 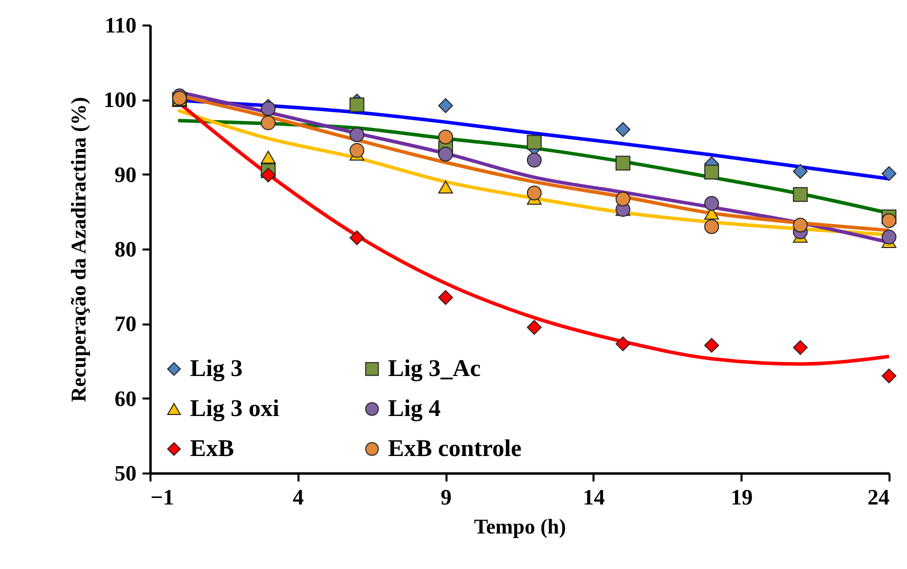 I want to click on x-tick-label: −1, so click(x=162, y=497).